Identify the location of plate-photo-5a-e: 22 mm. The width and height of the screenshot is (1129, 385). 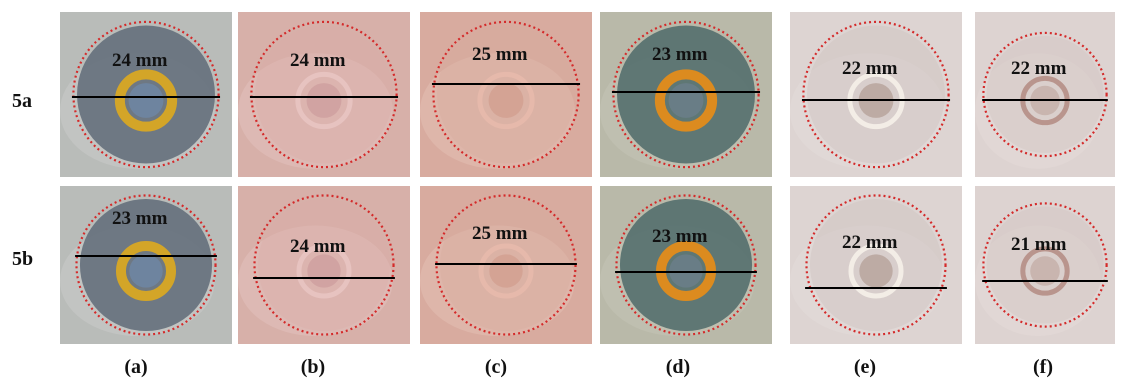
(876, 94).